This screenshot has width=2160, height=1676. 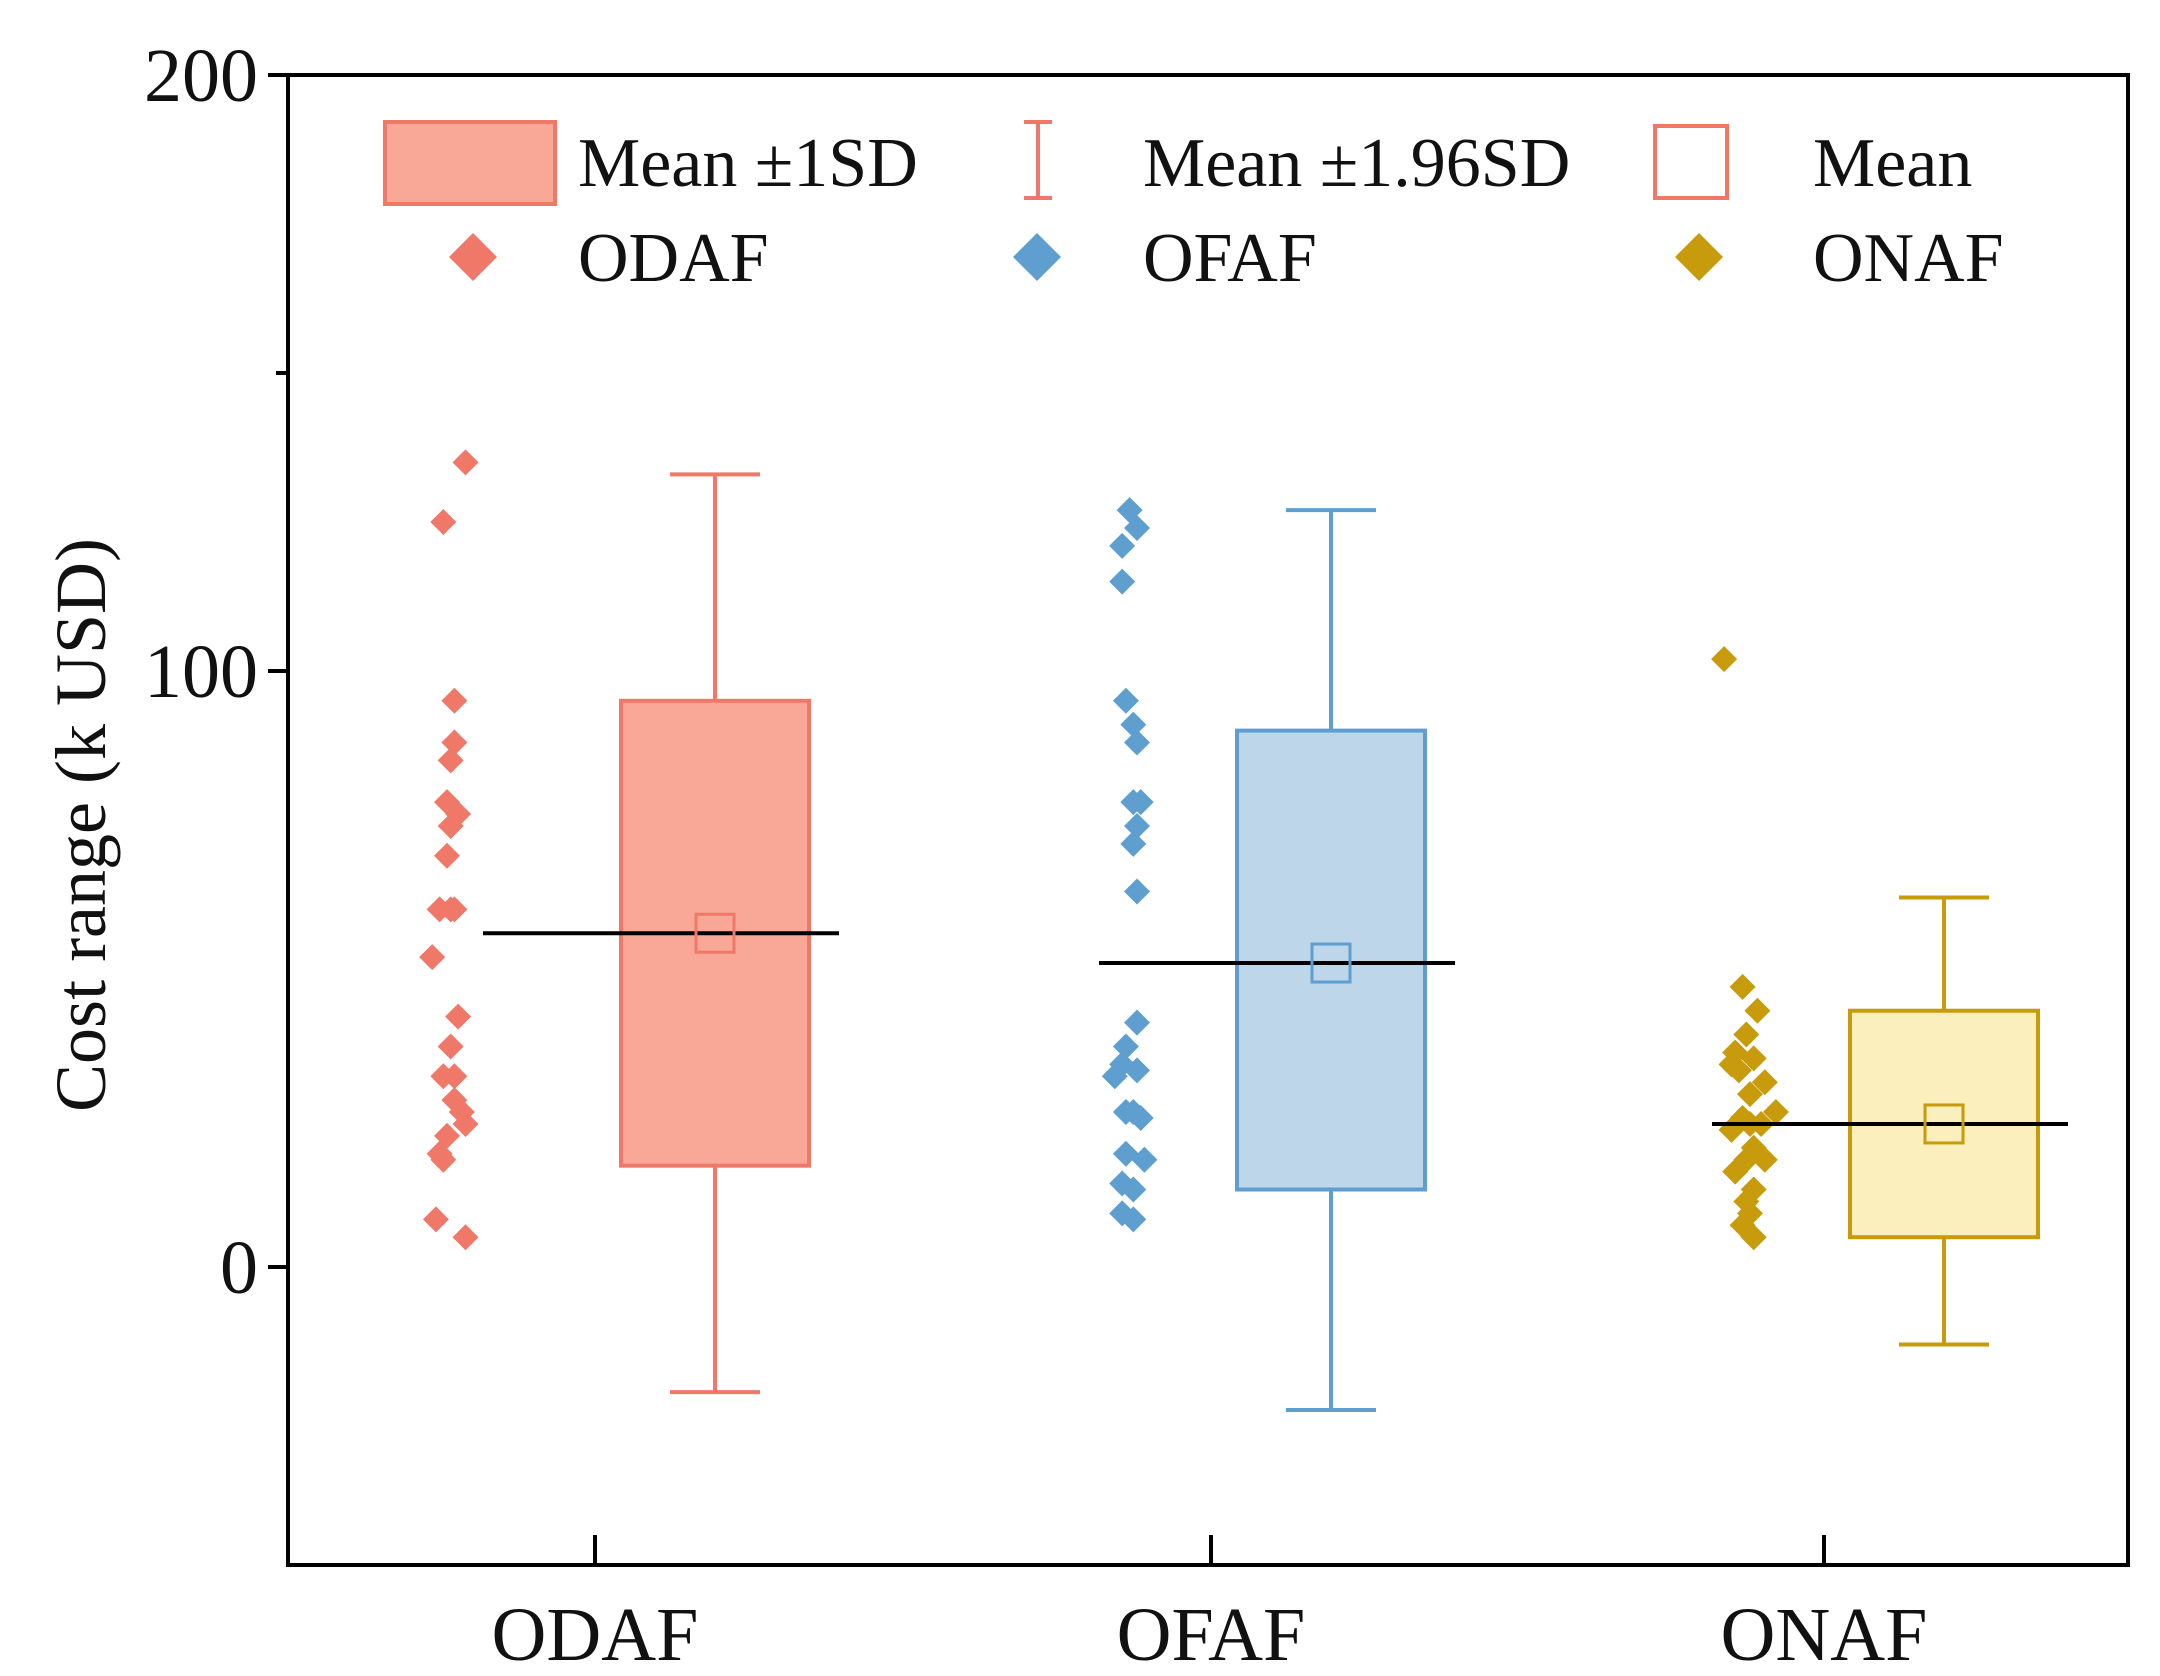 What do you see at coordinates (1356, 163) in the screenshot?
I see `legend-label-mean-1-96sd: Mean ±1.96SD` at bounding box center [1356, 163].